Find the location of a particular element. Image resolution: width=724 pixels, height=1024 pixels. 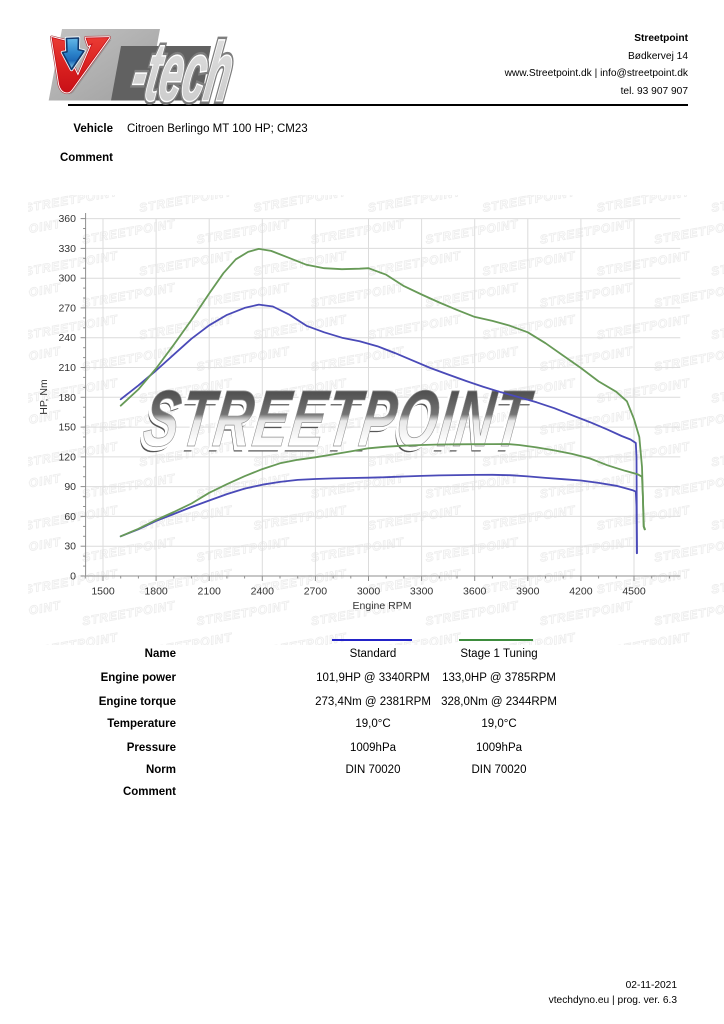

svg-text: 2400 is located at coordinates (263, 592).